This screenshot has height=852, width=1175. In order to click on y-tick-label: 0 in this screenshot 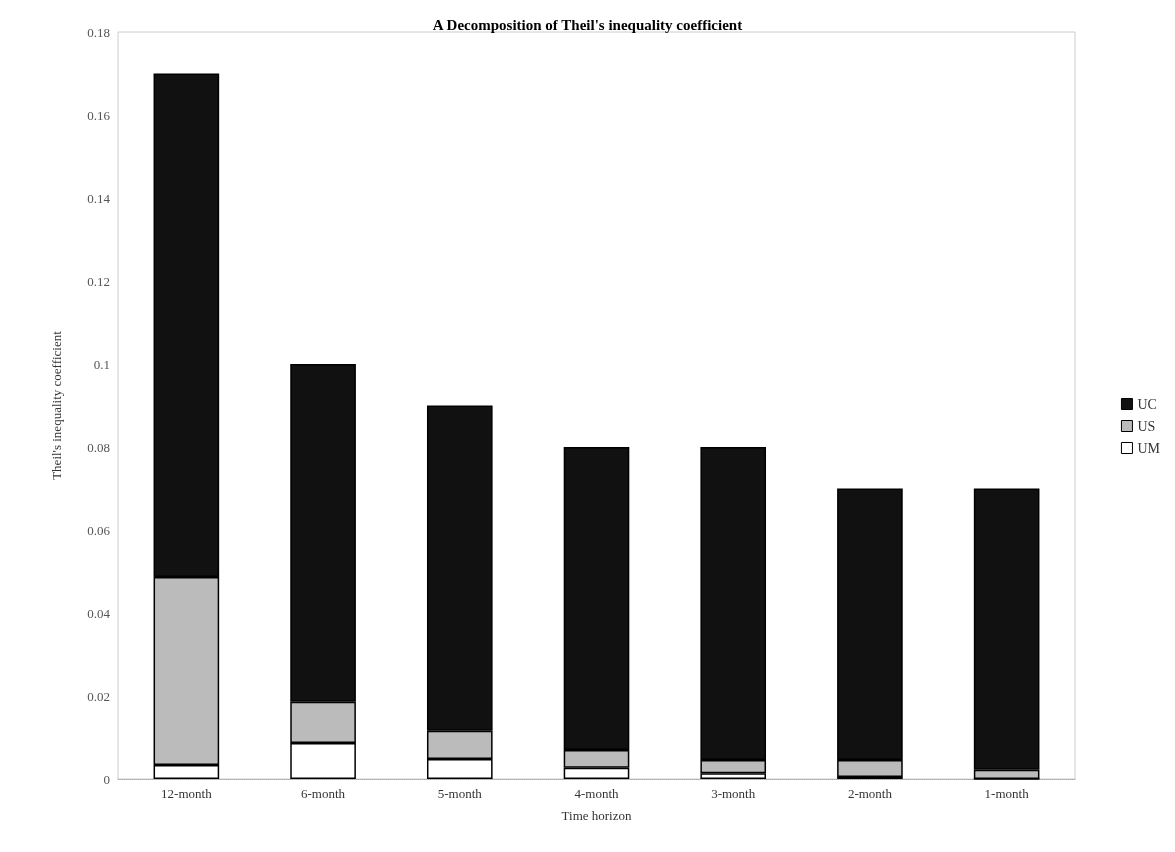, I will do `click(106, 779)`.